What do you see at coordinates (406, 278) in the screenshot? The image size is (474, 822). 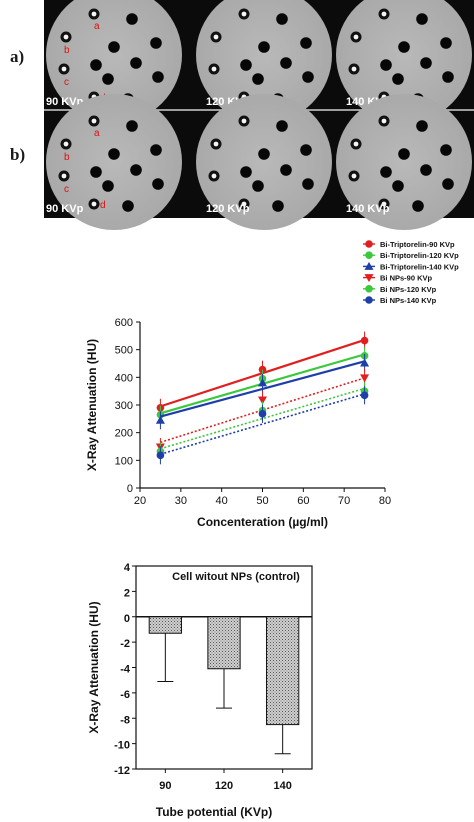 I see `legend-label: Bi NPs-90 KVp` at bounding box center [406, 278].